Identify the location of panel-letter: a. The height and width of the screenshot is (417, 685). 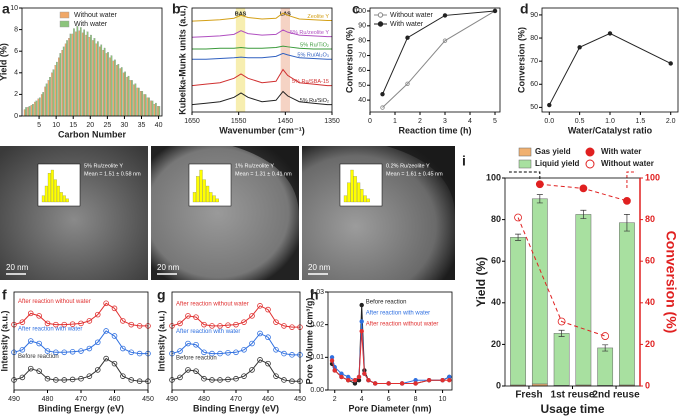
(6, 9).